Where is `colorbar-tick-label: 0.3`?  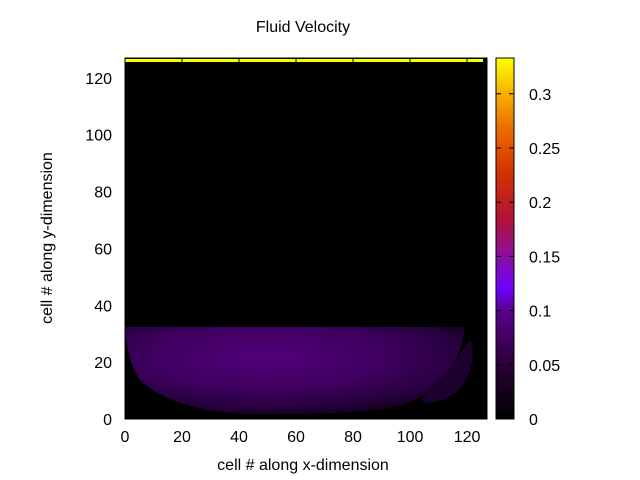 colorbar-tick-label: 0.3 is located at coordinates (540, 95).